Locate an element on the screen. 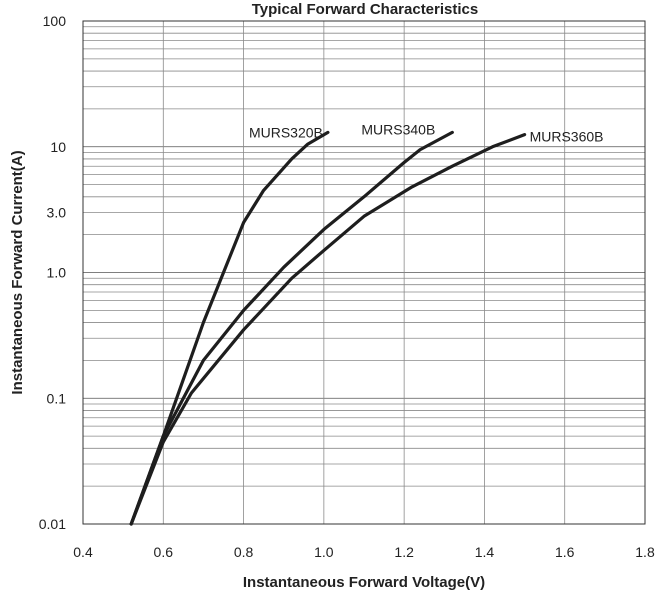 This screenshot has width=661, height=597. y-axis-title: Instantaneous Forward Current(A) is located at coordinates (17, 272).